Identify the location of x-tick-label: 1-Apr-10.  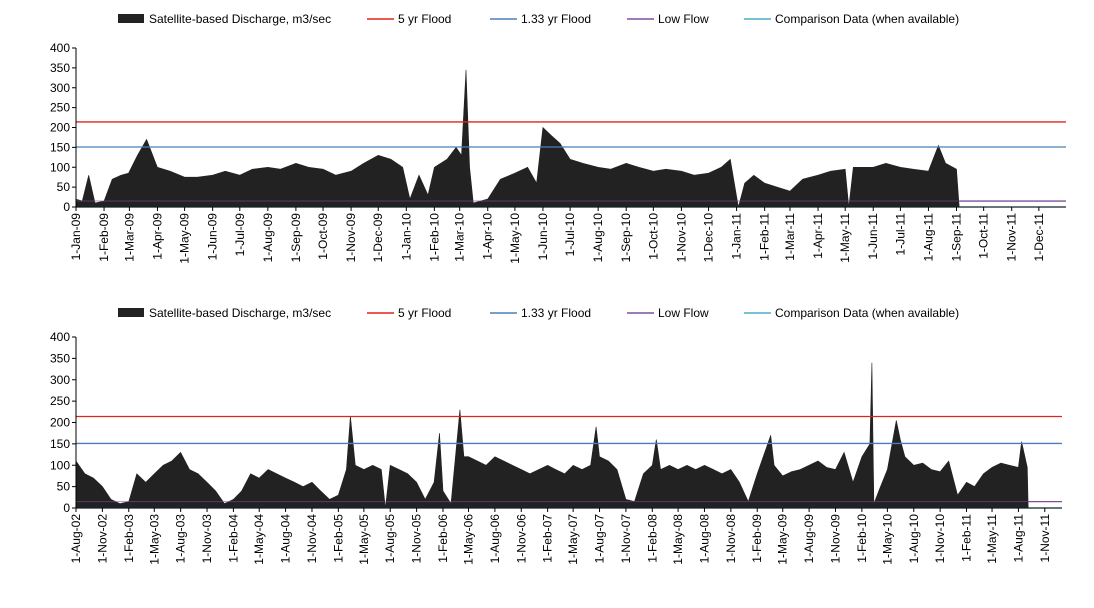
(488, 236).